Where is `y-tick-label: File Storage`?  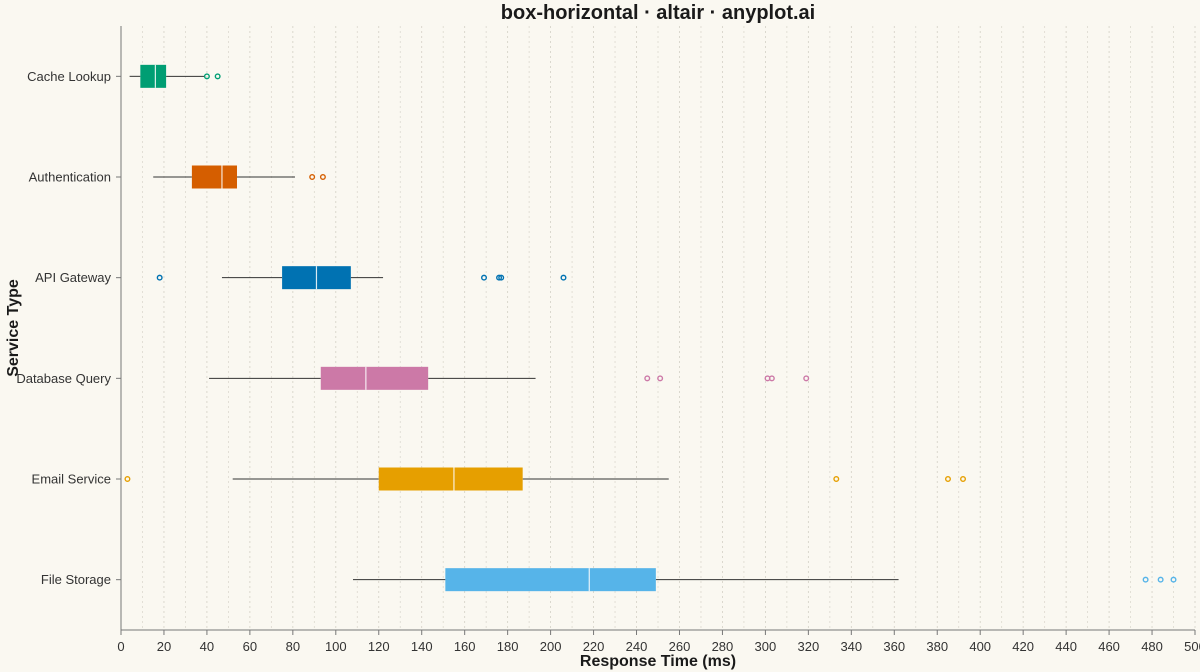 y-tick-label: File Storage is located at coordinates (76, 579).